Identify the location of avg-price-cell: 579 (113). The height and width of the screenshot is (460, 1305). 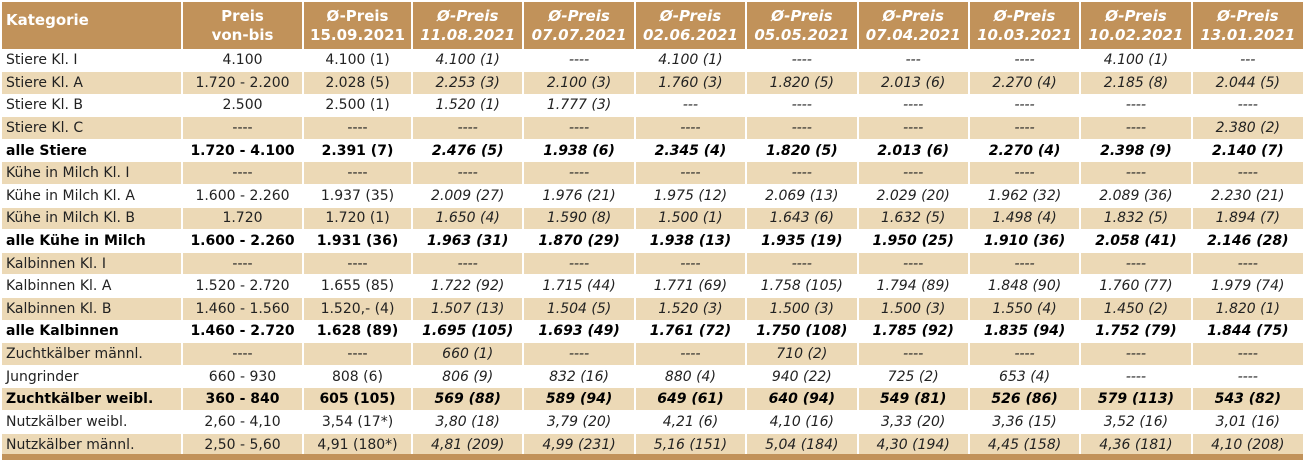
(1136, 399).